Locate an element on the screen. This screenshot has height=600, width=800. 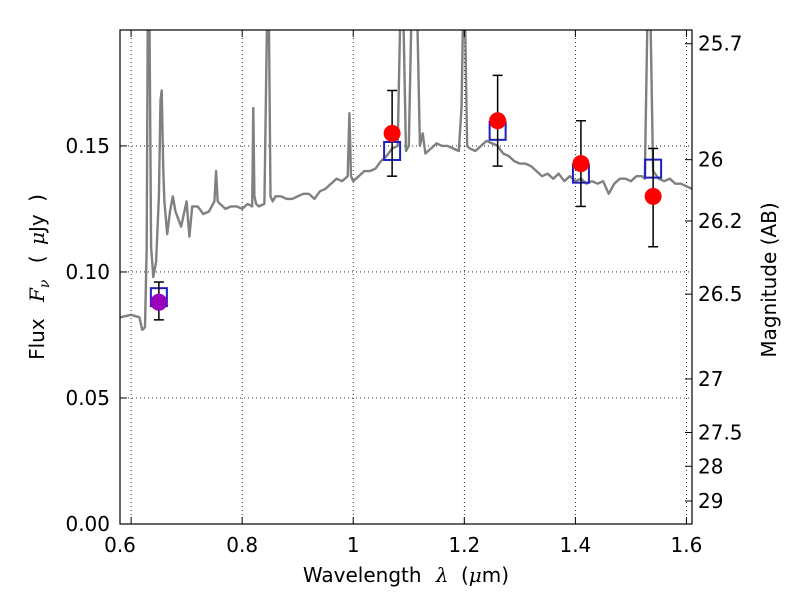
y-axis-label-prefix: Flux is located at coordinates (37, 339).